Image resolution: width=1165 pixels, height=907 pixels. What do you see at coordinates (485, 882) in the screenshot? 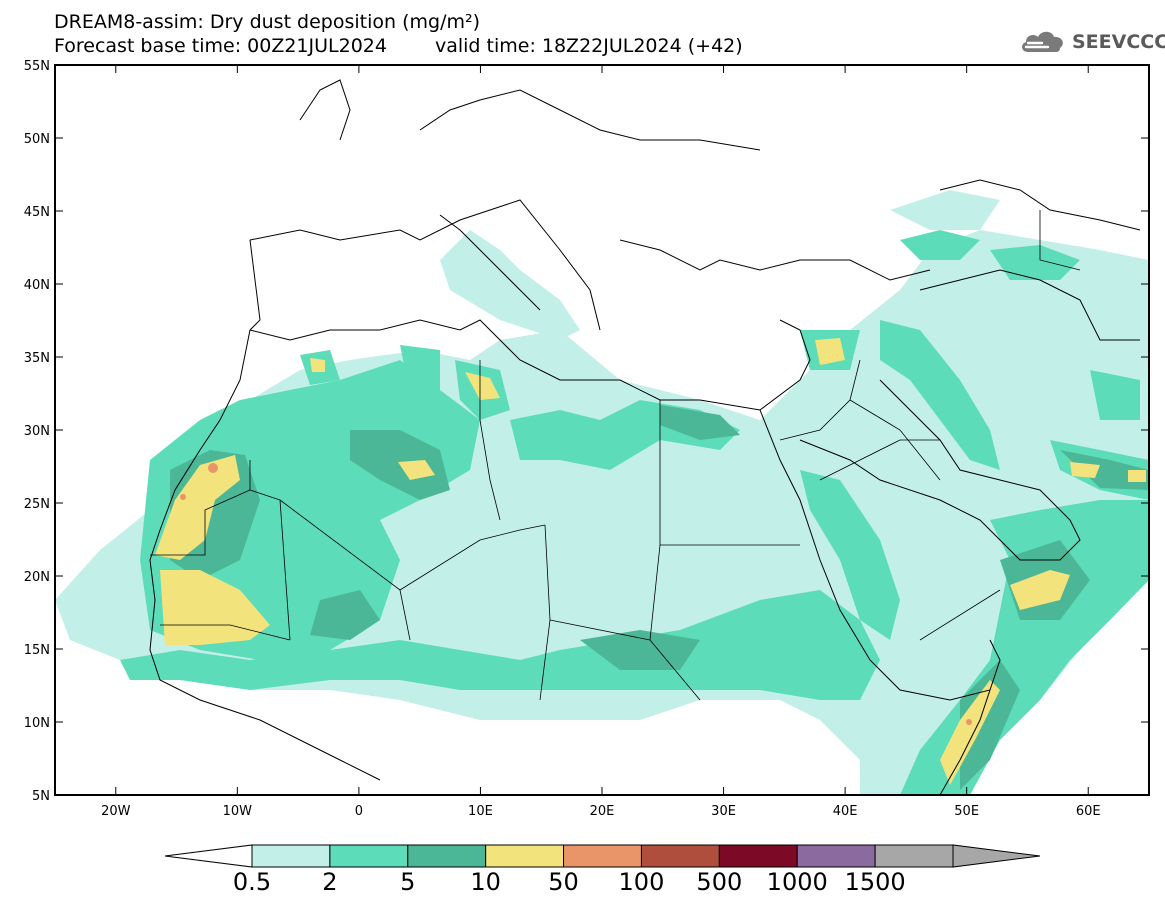
I see `colorbar-label: 10` at bounding box center [485, 882].